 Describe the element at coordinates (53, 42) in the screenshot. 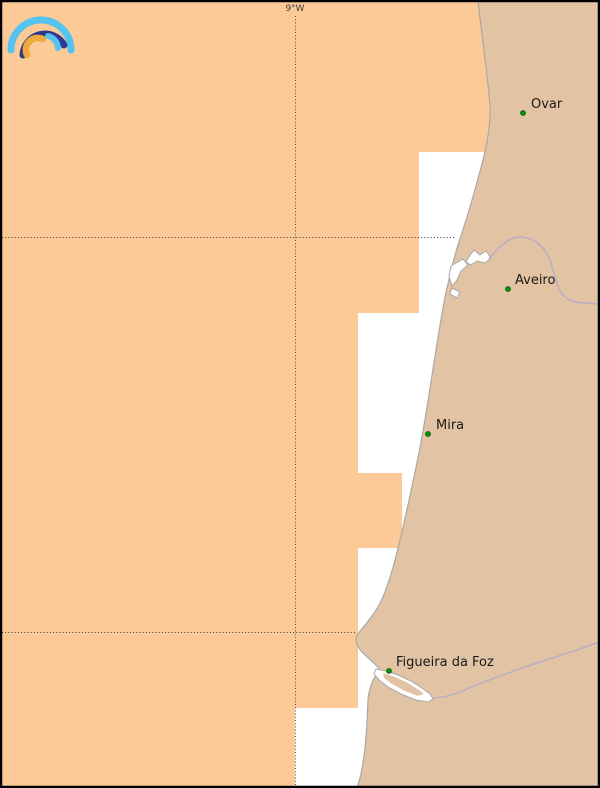

I see `logo-inner-lightblue-arc` at that location.